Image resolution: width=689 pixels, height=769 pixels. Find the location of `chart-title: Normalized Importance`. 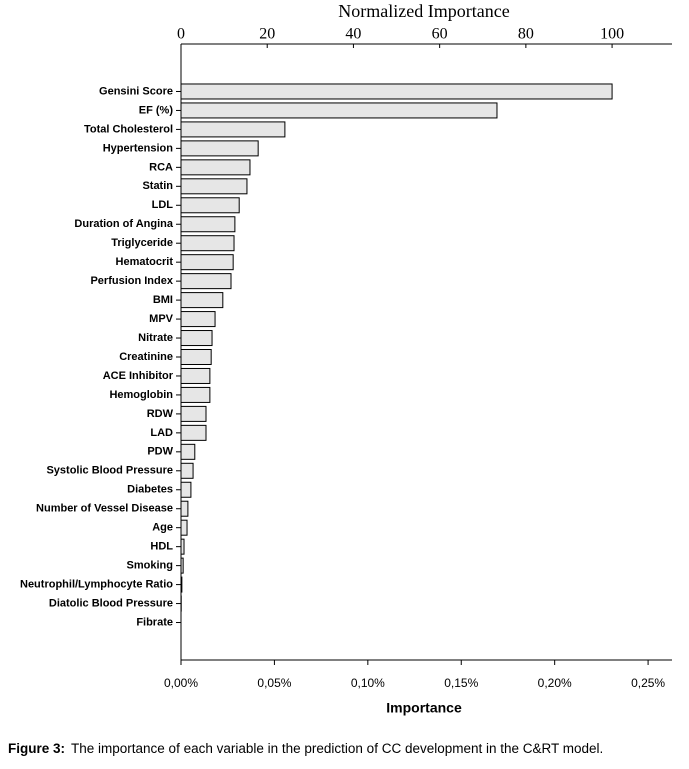

chart-title: Normalized Importance is located at coordinates (423, 11).